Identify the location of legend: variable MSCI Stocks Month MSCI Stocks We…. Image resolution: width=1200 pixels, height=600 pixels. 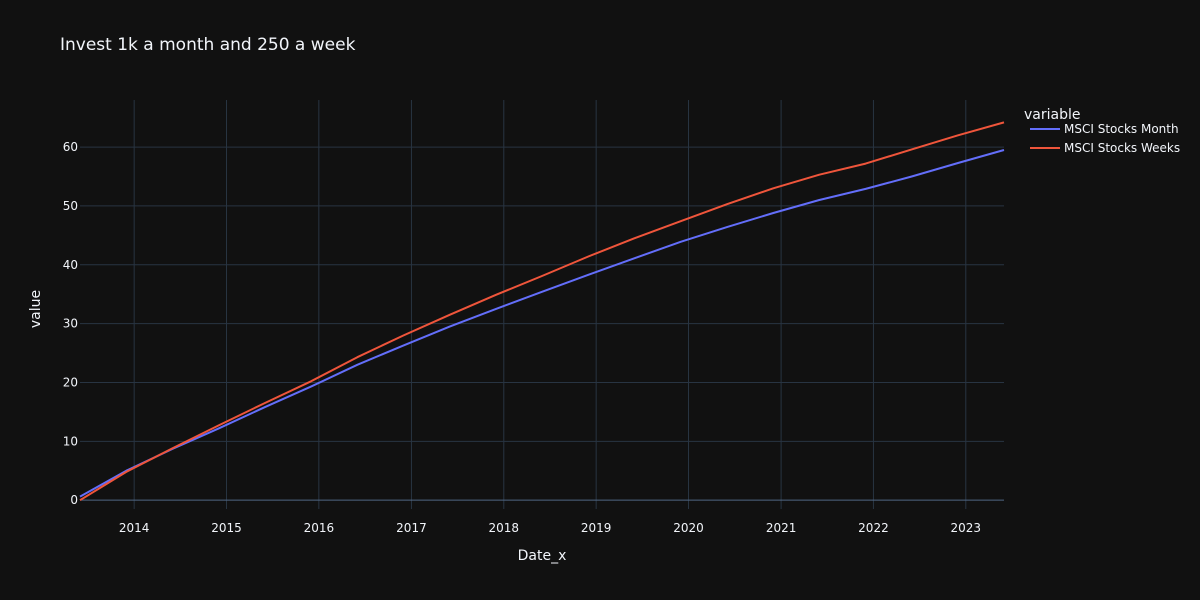
(1102, 131).